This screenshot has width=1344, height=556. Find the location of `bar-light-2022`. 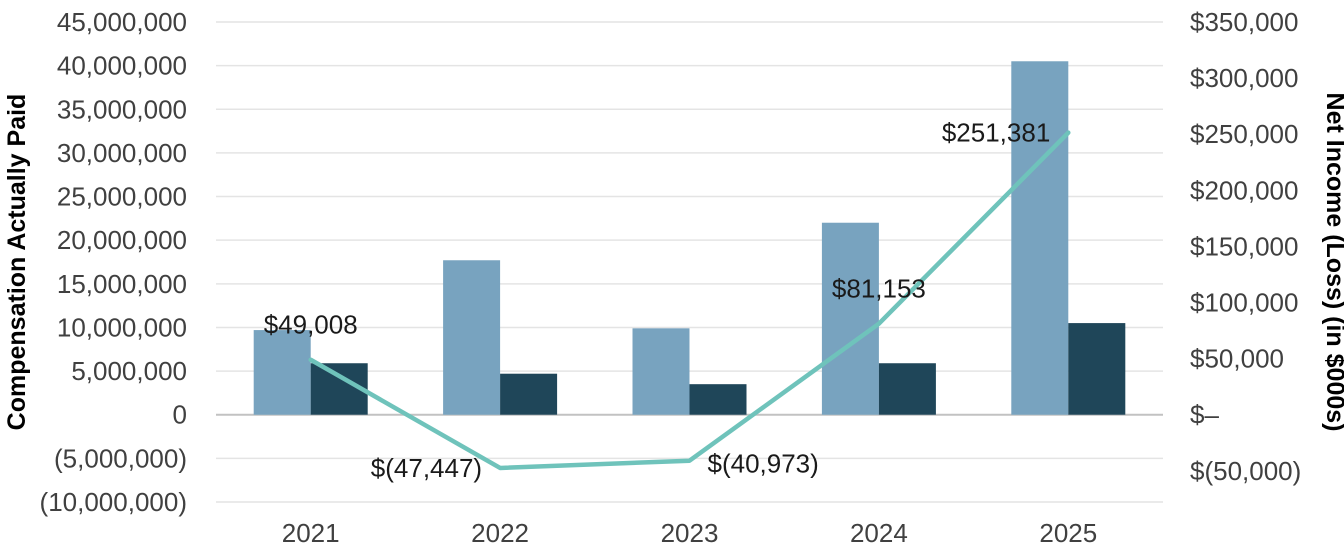

bar-light-2022 is located at coordinates (472, 337).